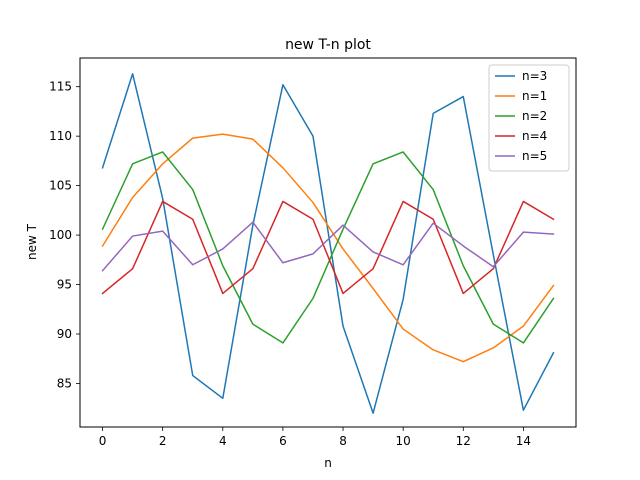 This screenshot has height=480, width=640. Describe the element at coordinates (103, 441) in the screenshot. I see `x-tick-label: 0` at that location.